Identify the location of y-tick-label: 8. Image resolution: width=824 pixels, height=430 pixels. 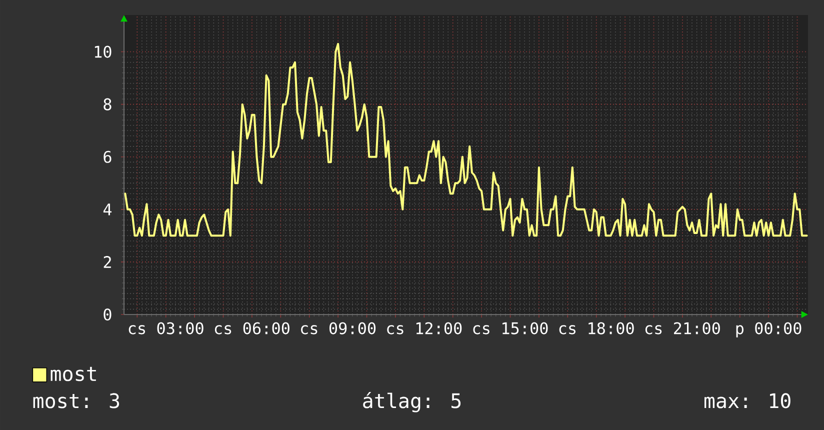
(108, 104).